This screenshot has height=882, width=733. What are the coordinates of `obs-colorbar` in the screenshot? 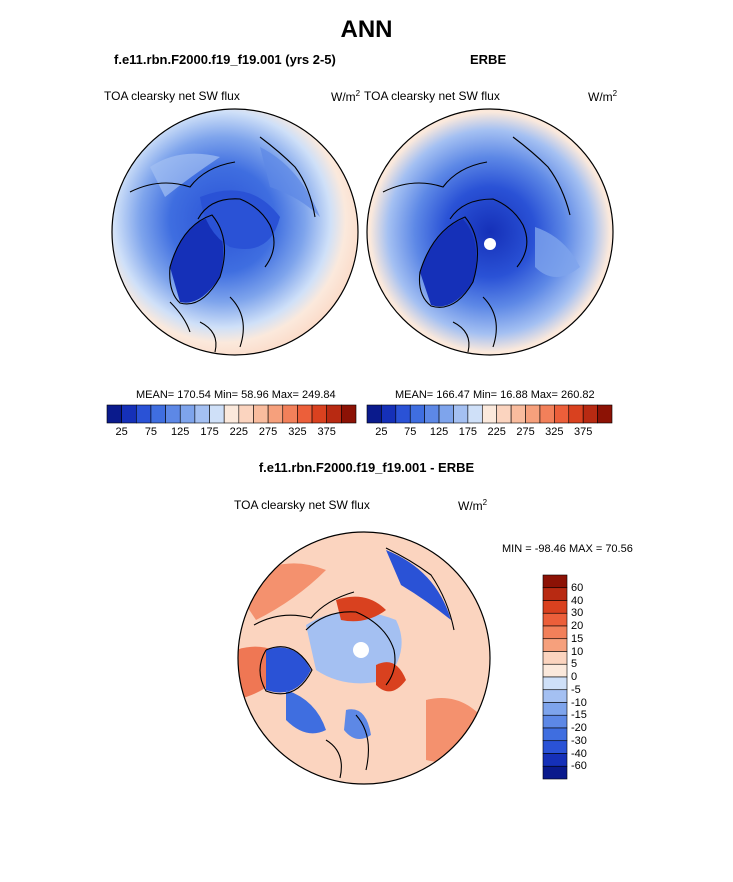 It's located at (489, 414).